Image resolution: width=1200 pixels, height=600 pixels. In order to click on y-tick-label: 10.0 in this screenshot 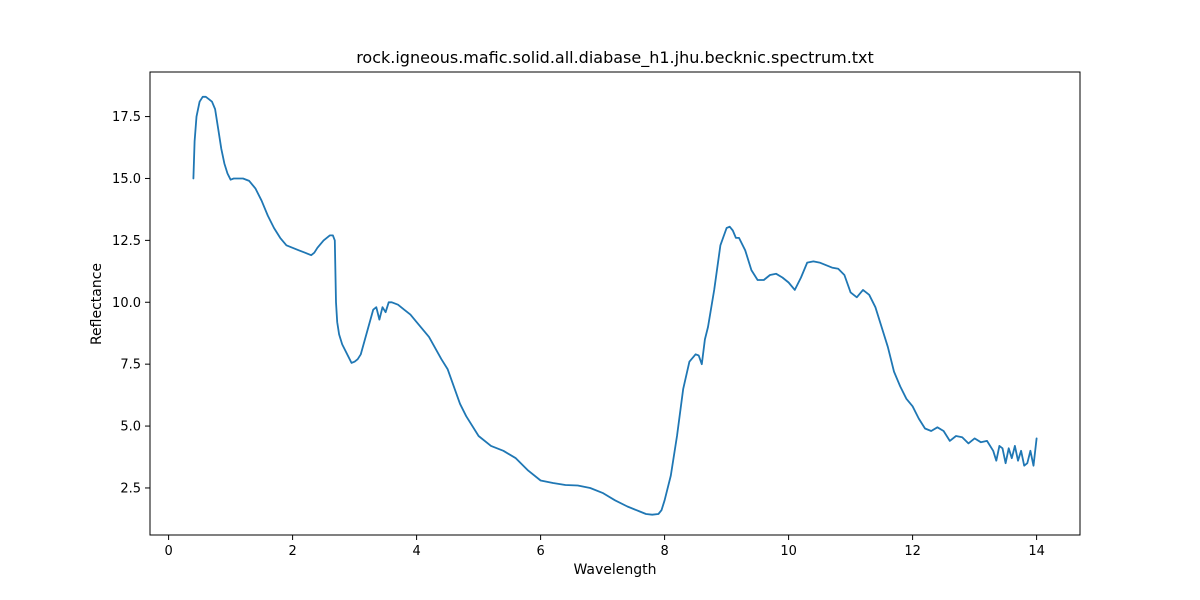, I will do `click(126, 303)`.